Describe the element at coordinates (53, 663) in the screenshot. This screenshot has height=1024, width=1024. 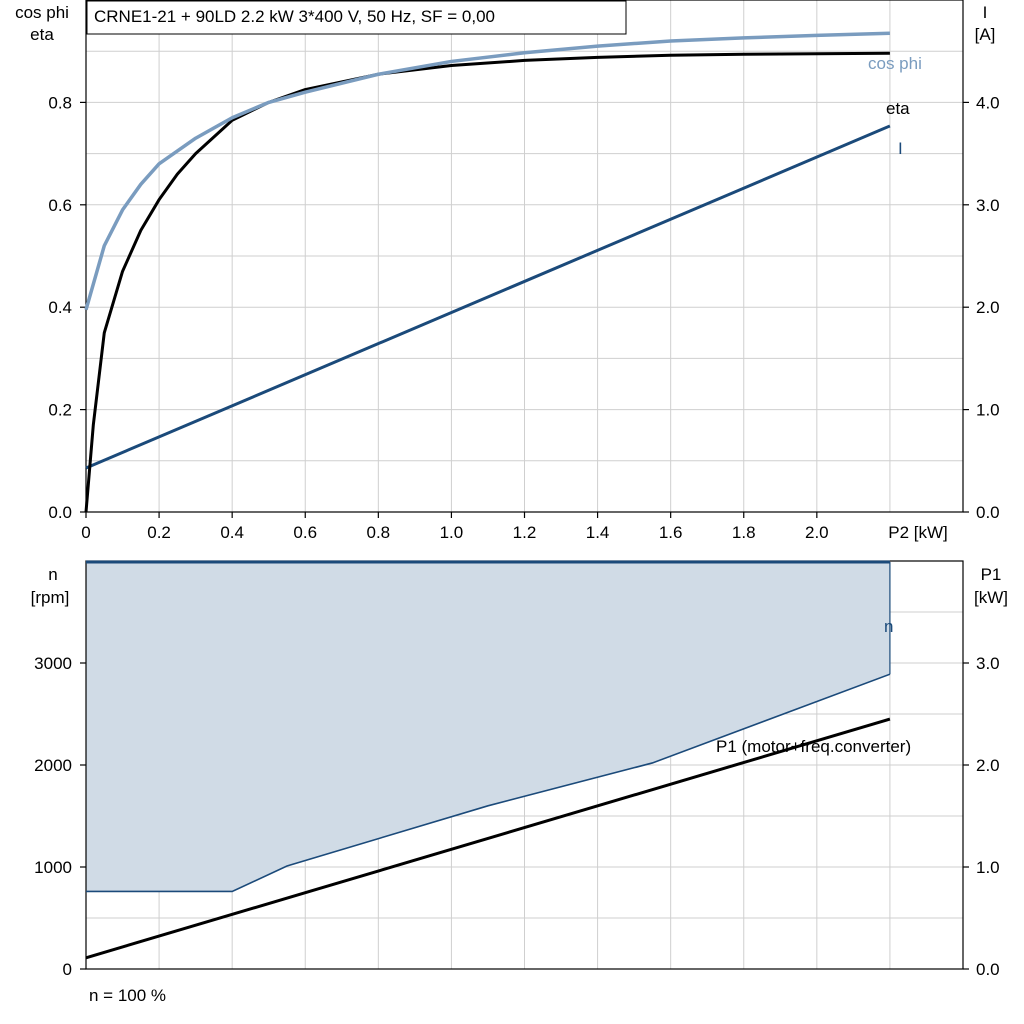
I see `left-y-tick-label: 3000` at that location.